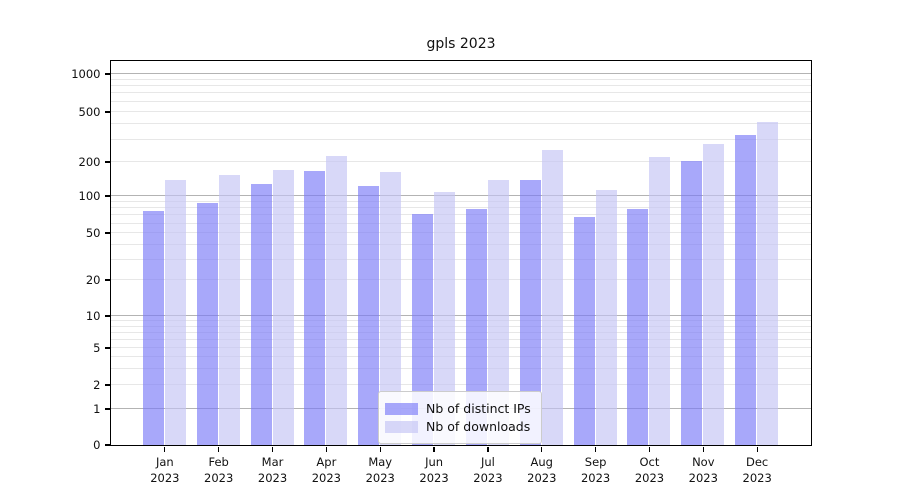 Image resolution: width=900 pixels, height=500 pixels. I want to click on bar-distinct-ips-feb-2023, so click(207, 323).